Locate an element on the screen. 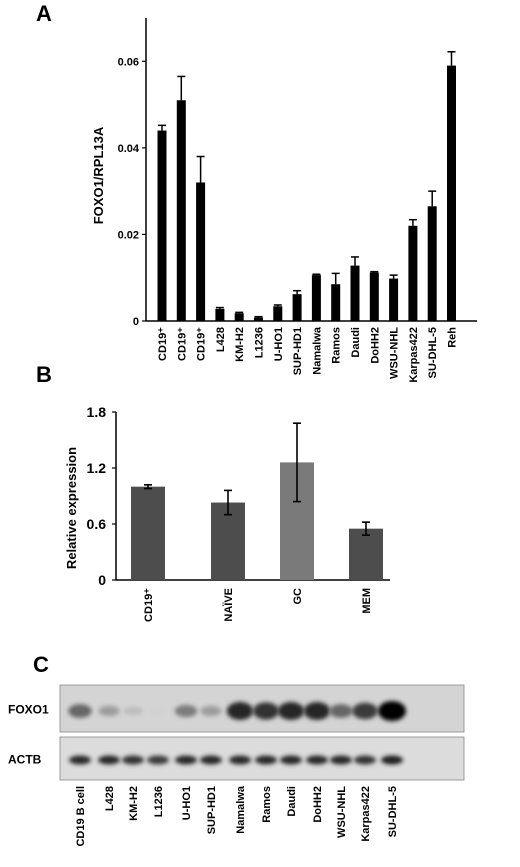  x-tick-label-a: WSU-NHL is located at coordinates (395, 353).